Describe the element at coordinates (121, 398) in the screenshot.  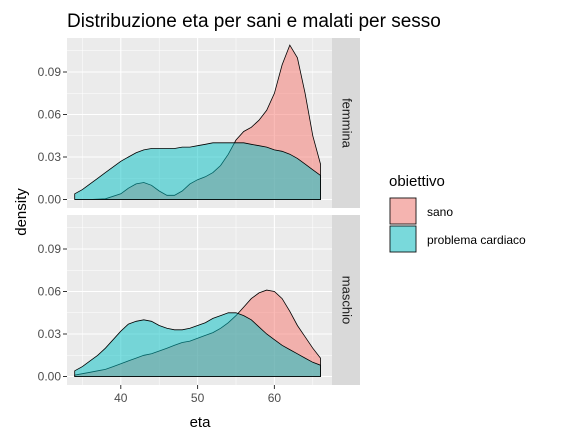
I see `x-tick-label: 40` at that location.